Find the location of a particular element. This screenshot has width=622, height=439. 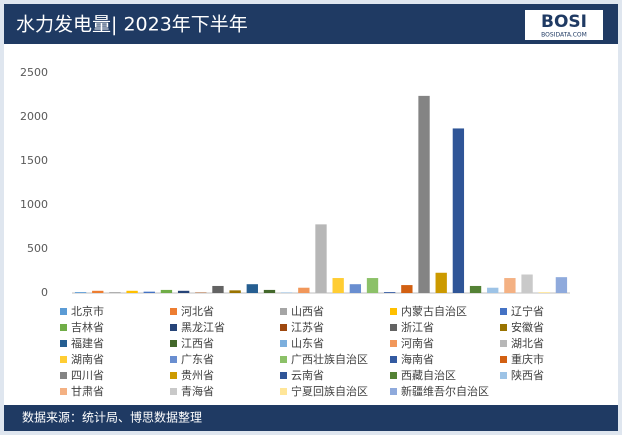

y-tick-label: 1500 is located at coordinates (34, 160).